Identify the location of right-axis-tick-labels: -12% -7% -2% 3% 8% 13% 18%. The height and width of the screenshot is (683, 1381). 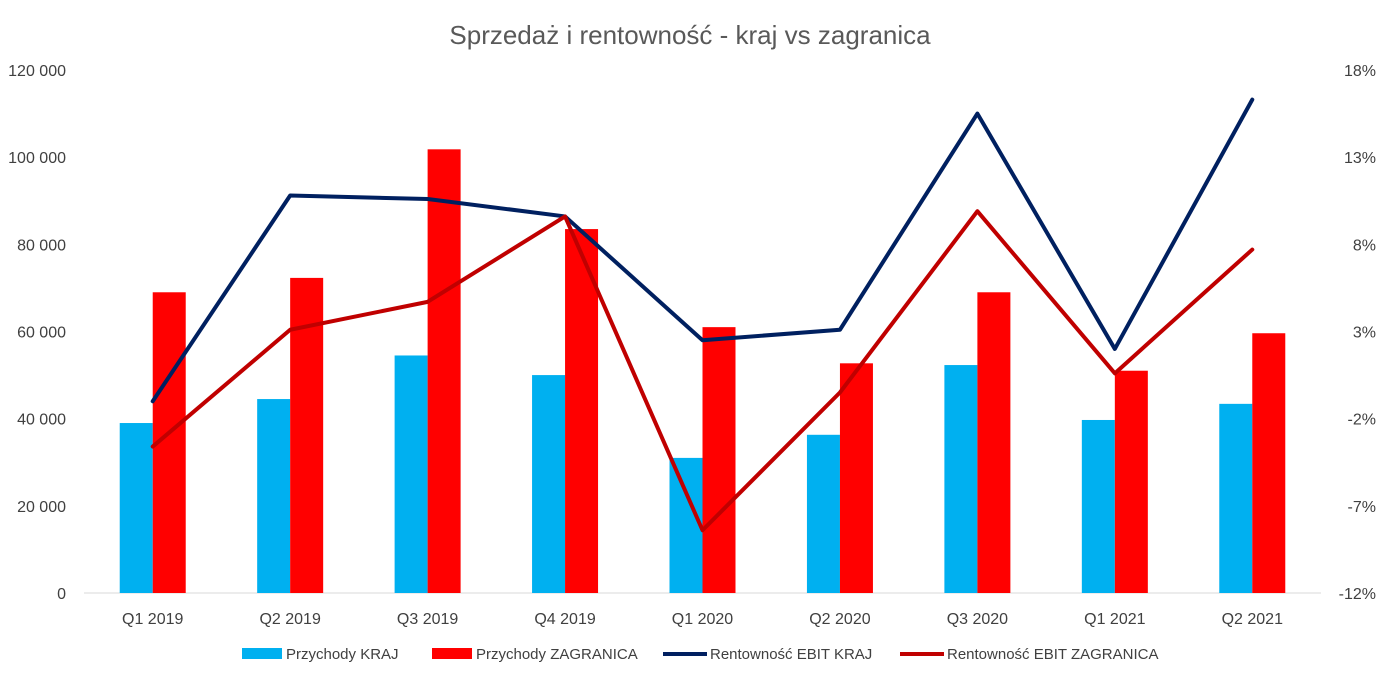
(1357, 333).